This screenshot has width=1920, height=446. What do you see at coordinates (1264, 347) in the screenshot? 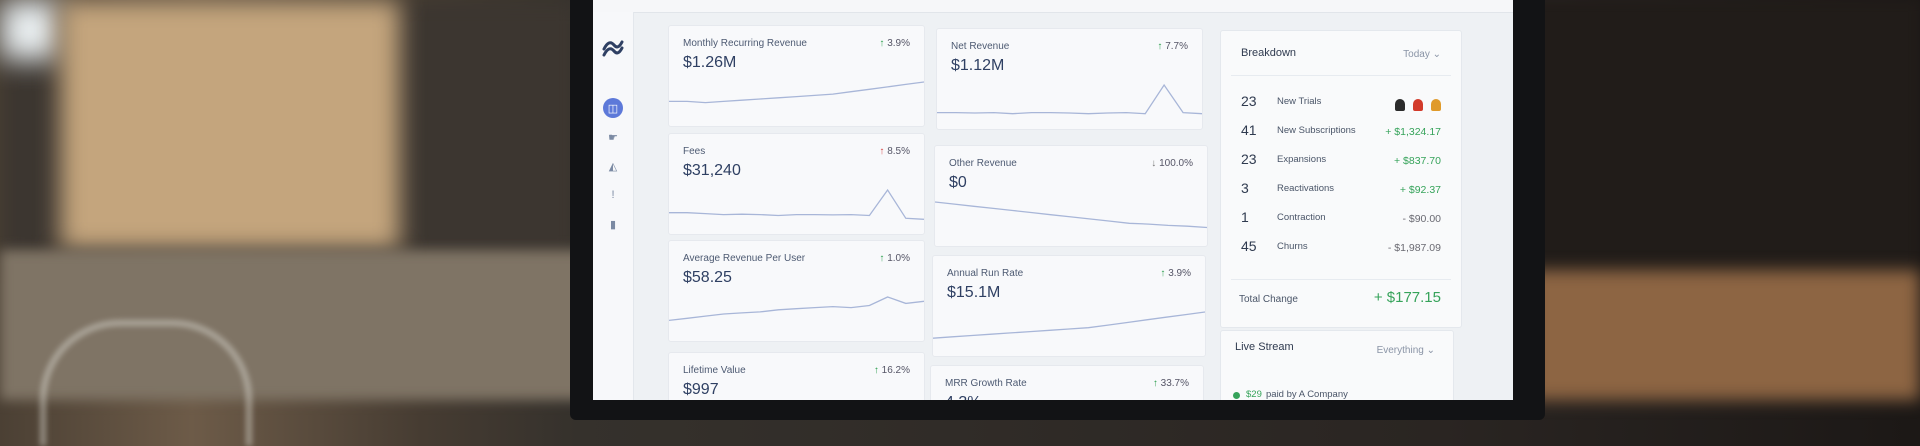
I see `livestream-title: Live Stream` at bounding box center [1264, 347].